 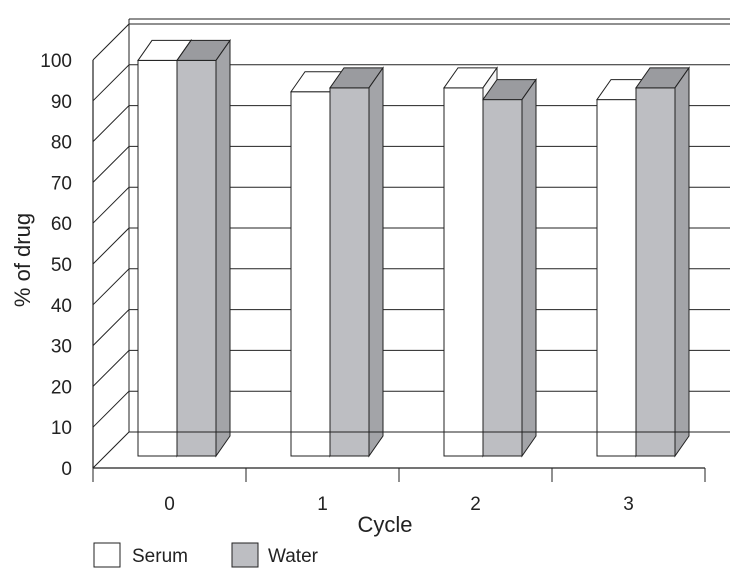 I want to click on legend-label-serum: Serum, so click(x=160, y=556).